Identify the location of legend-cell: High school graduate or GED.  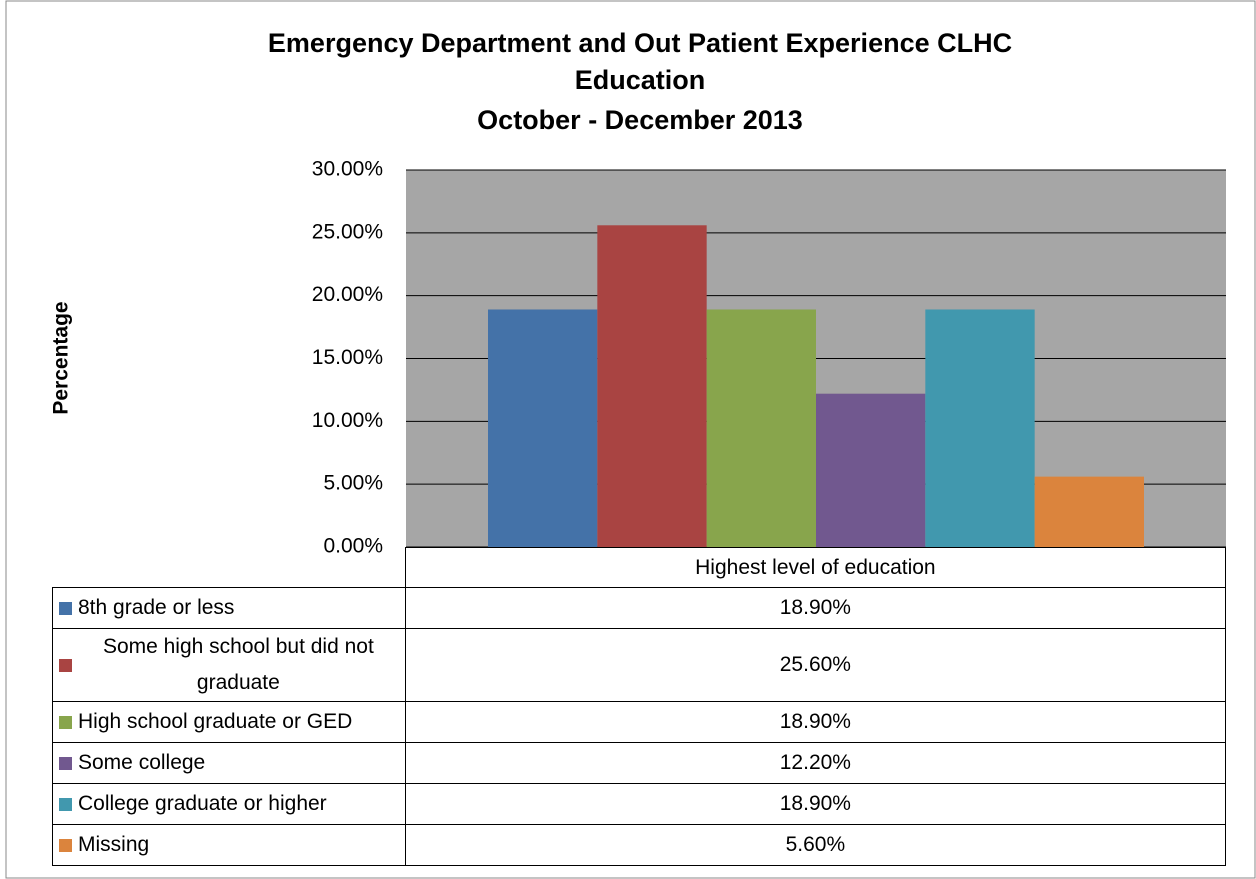
(229, 722).